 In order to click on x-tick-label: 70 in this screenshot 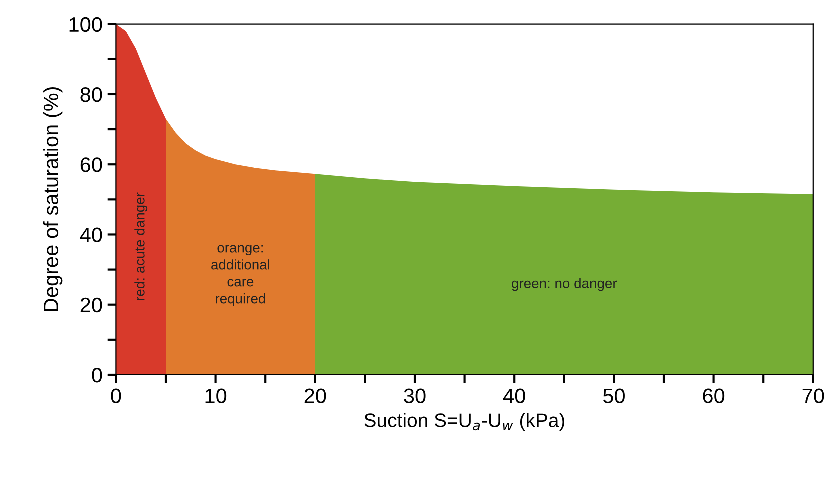, I will do `click(813, 396)`.